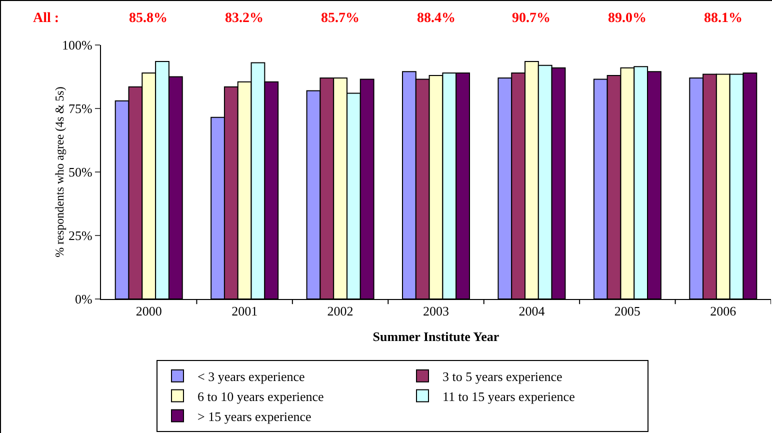  Describe the element at coordinates (723, 18) in the screenshot. I see `text: 88.1%` at that location.